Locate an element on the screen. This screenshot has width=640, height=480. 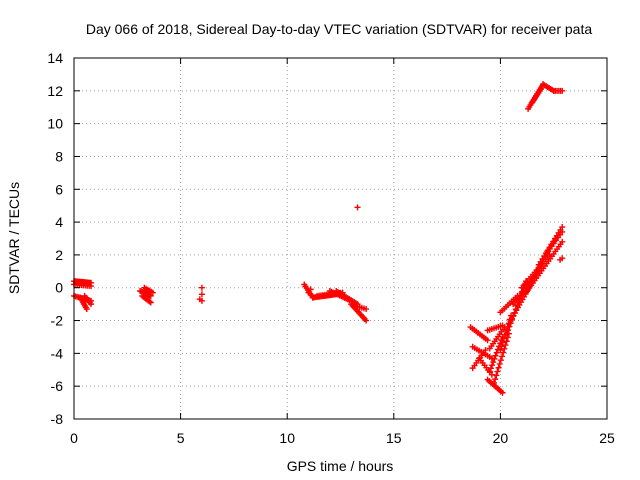
y-tick-label: 0 is located at coordinates (59, 288).